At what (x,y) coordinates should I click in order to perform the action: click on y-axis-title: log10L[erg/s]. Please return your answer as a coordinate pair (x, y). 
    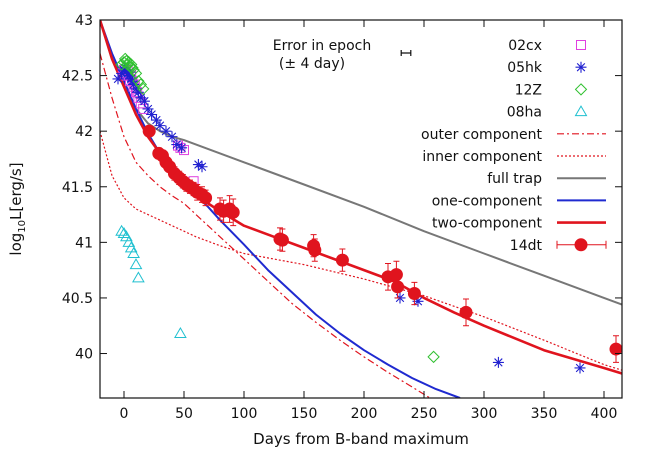
    Looking at the image, I should click on (17, 208).